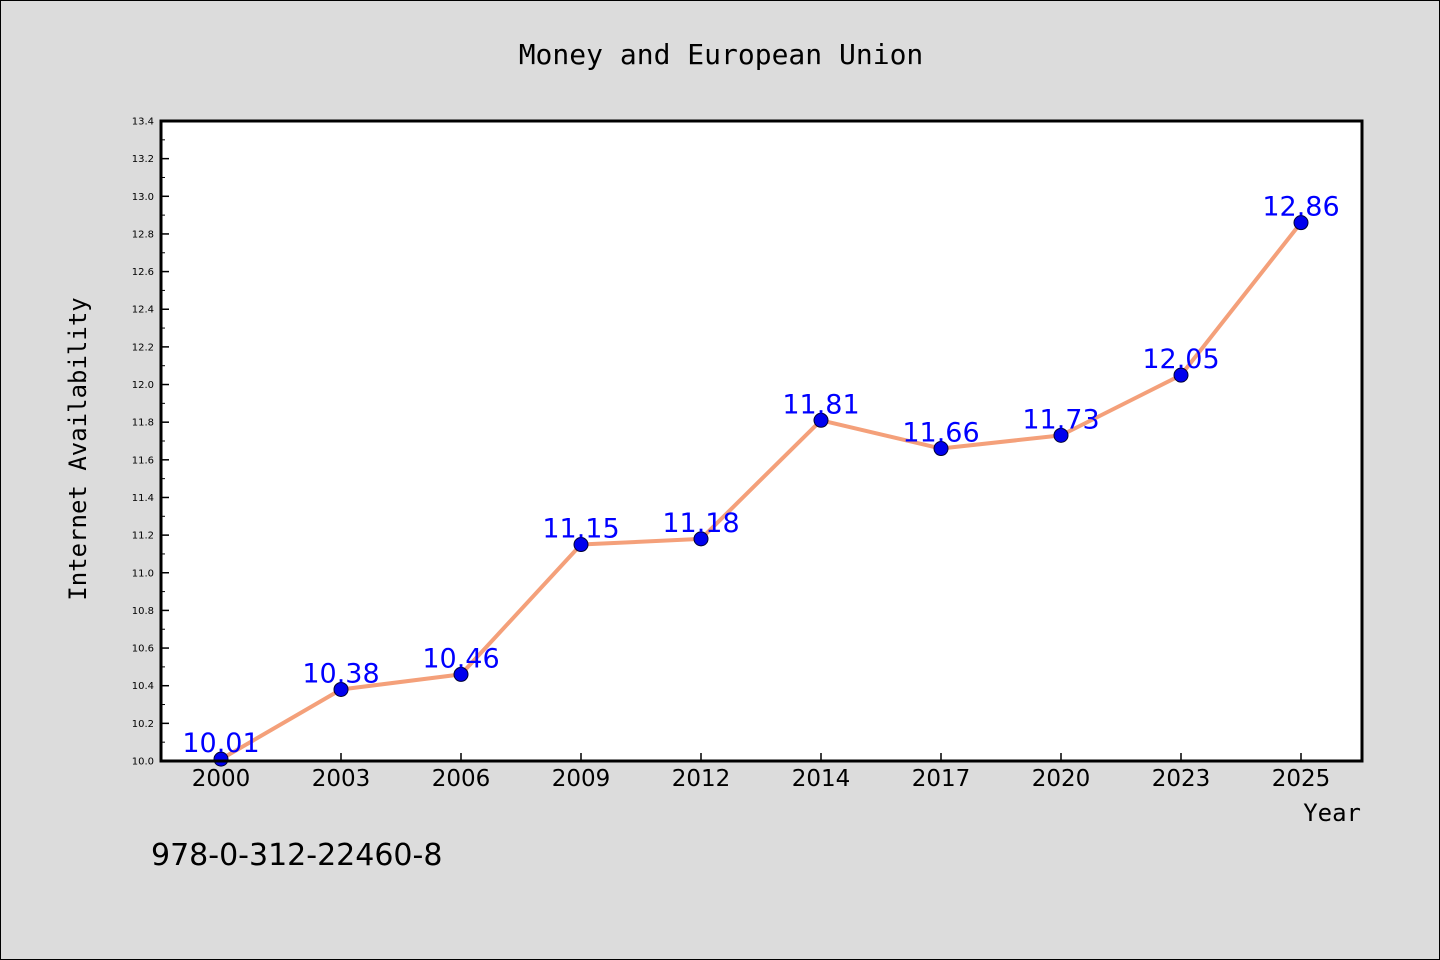 This screenshot has width=1440, height=960. What do you see at coordinates (143, 159) in the screenshot?
I see `y-tick-label: 13.2` at bounding box center [143, 159].